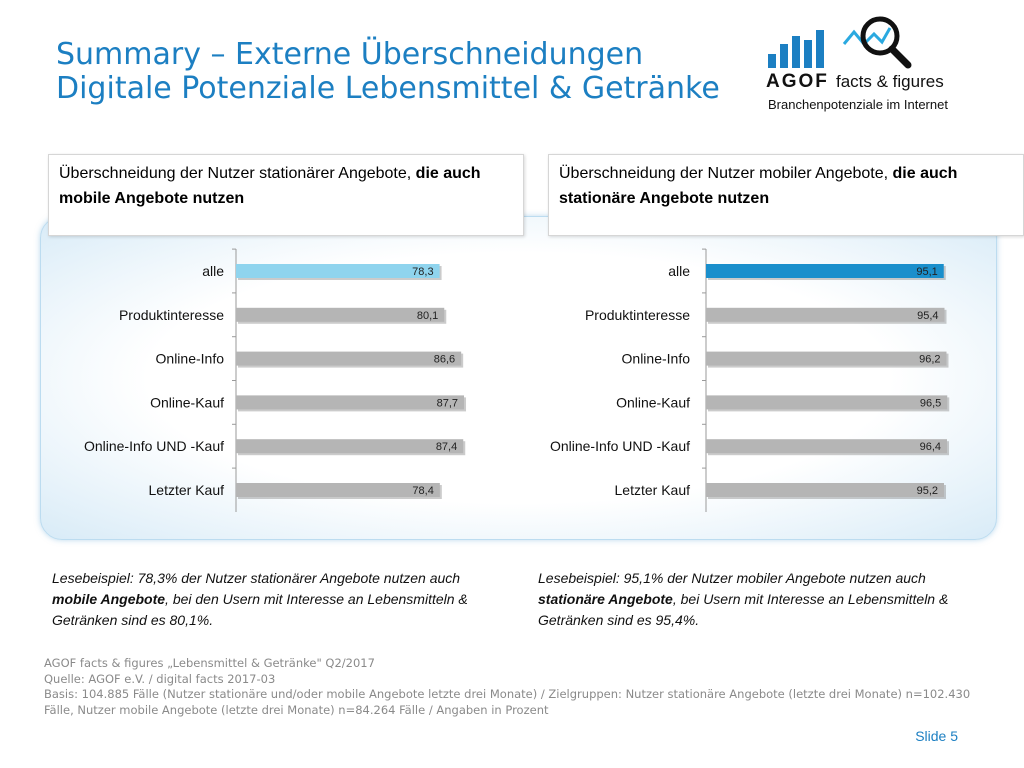 This screenshot has width=1024, height=768. I want to click on header-box-right-bold: die auch stationäre Angebote nutzen, so click(758, 186).